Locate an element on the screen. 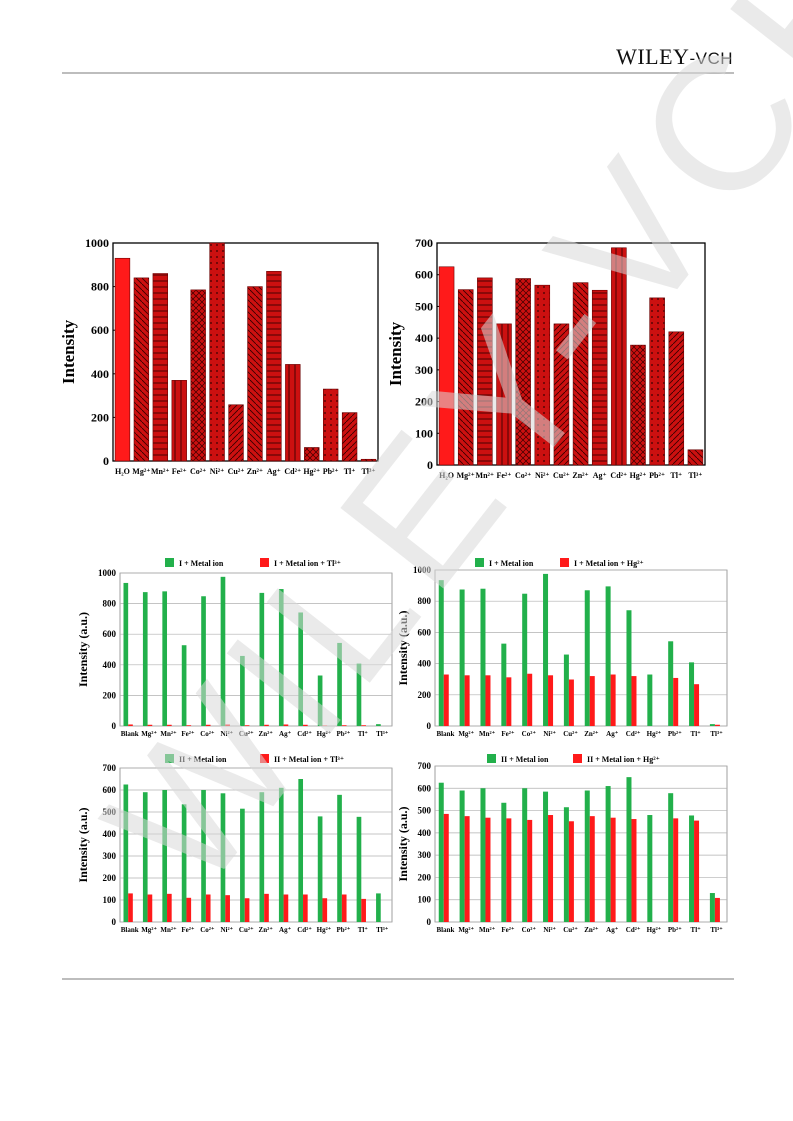  wiley-vch-logo: WILEY-VCH is located at coordinates (674, 57).